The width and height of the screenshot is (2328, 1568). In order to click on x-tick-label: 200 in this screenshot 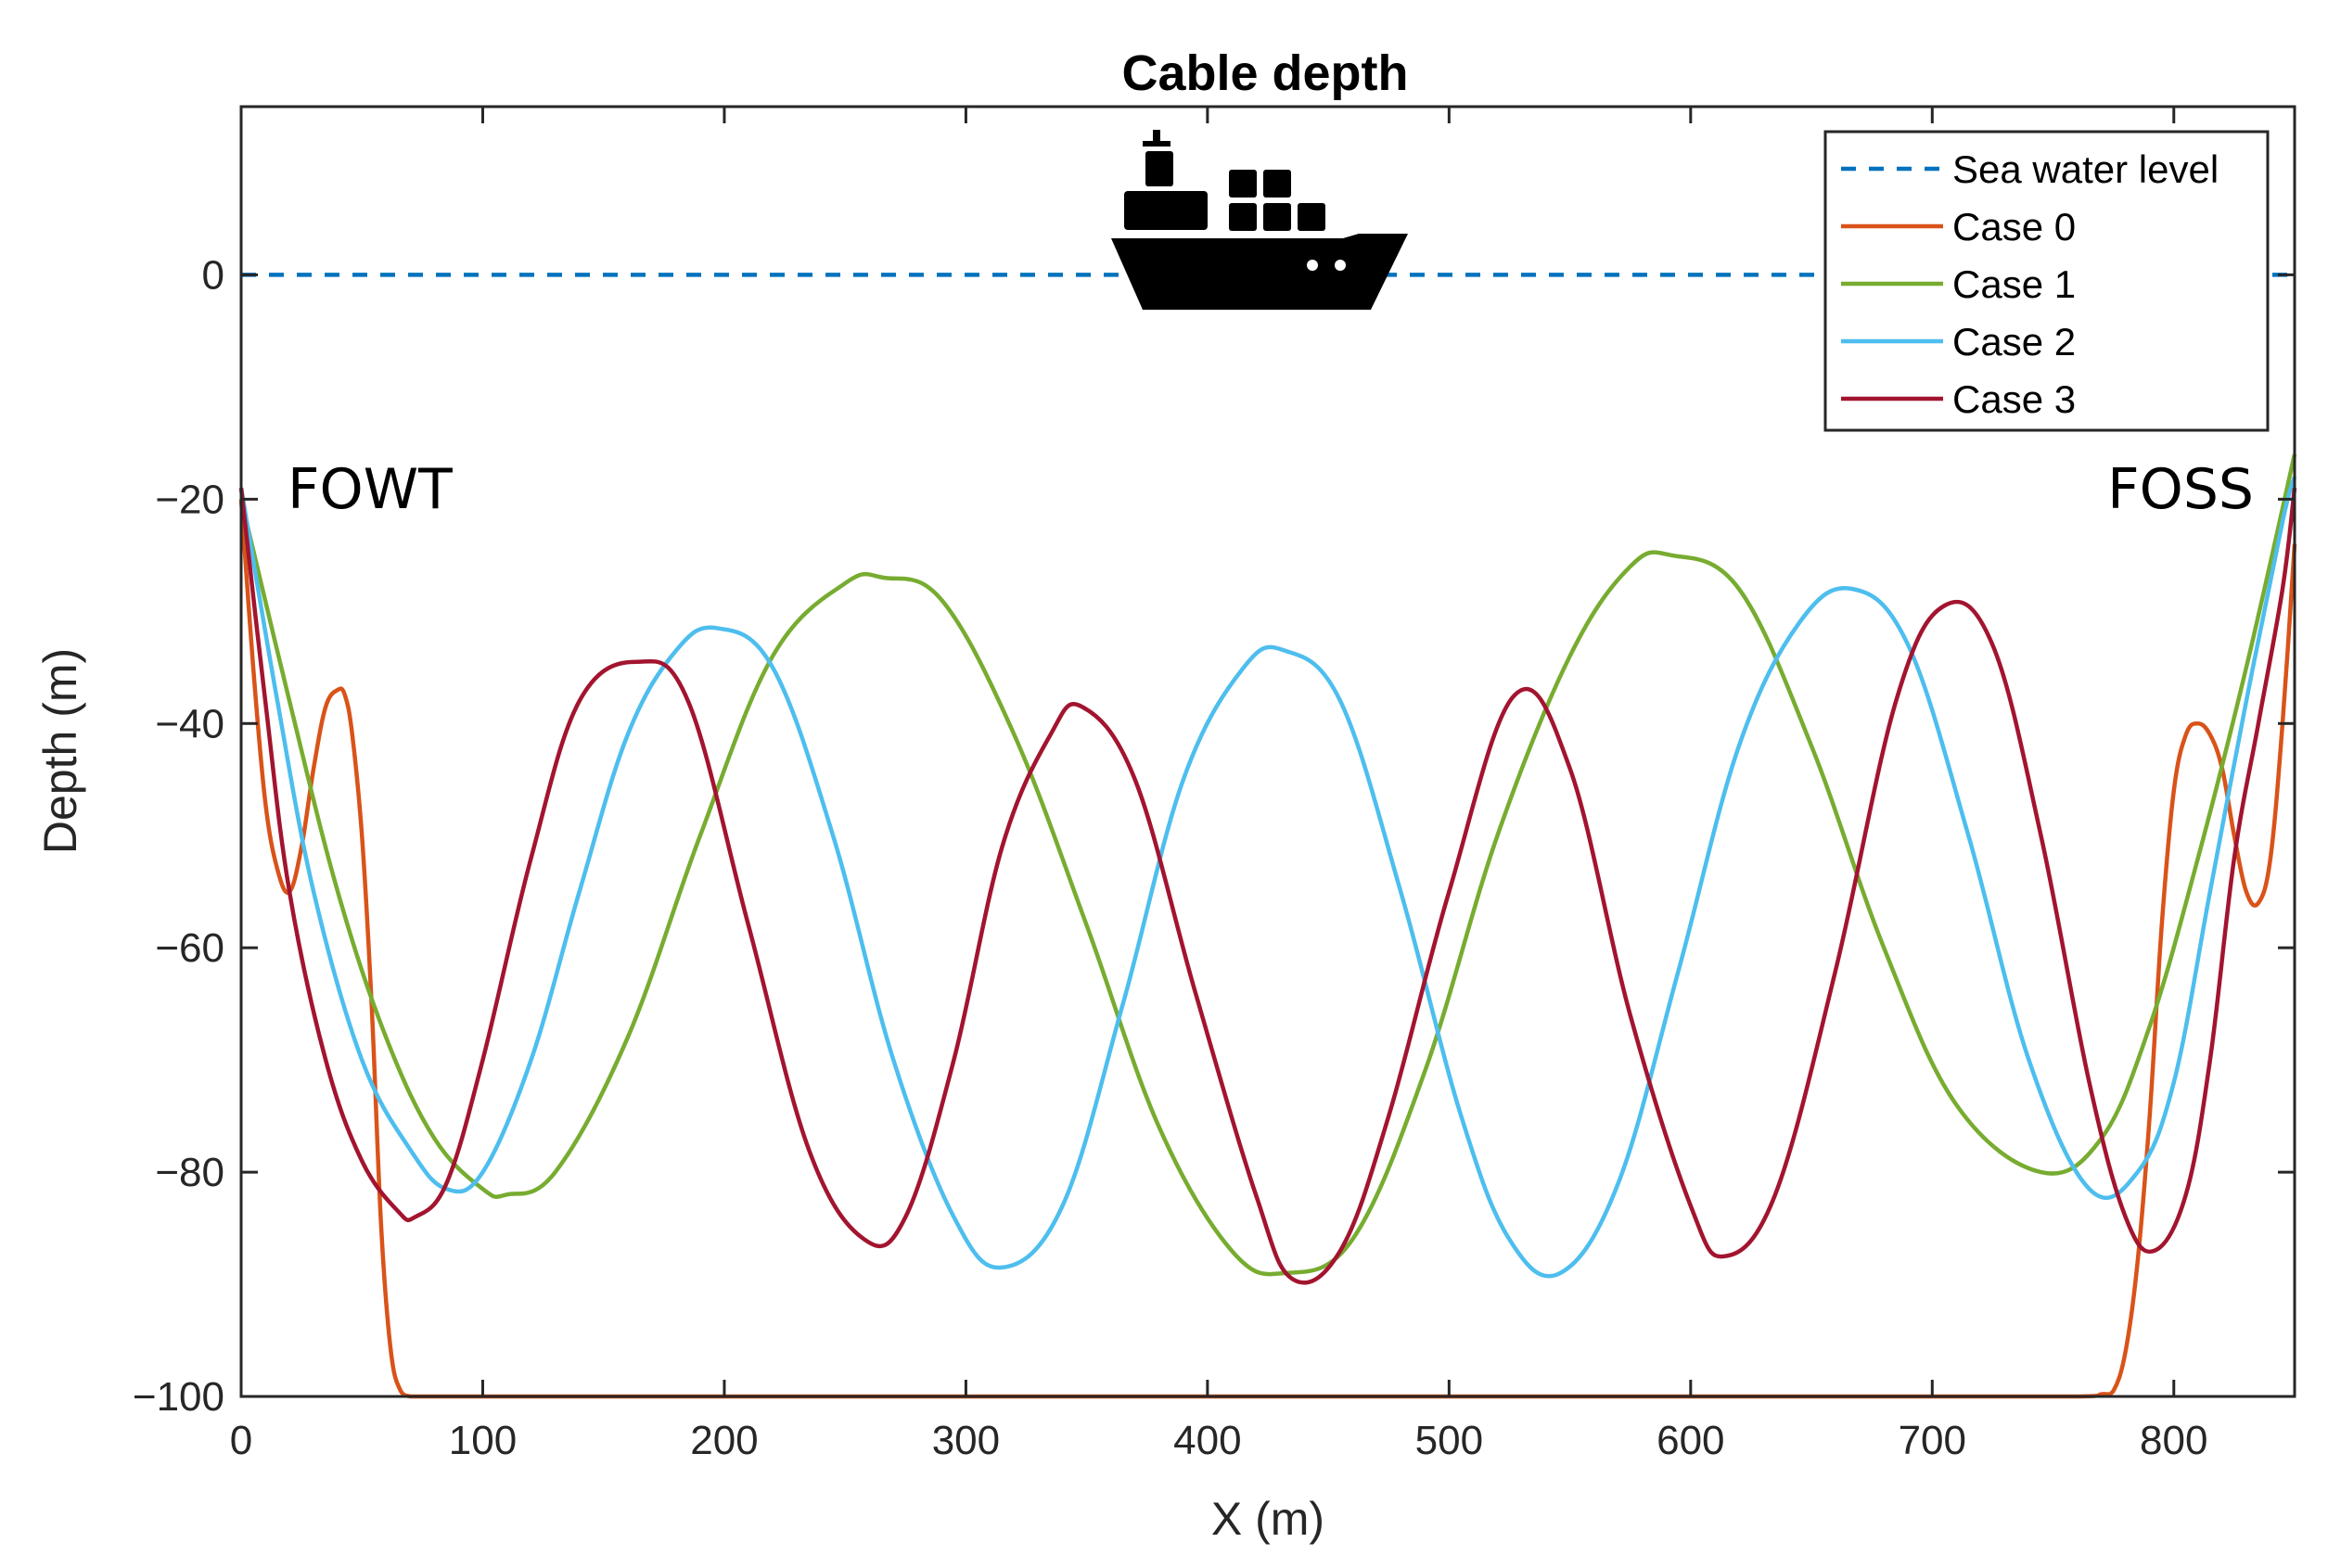, I will do `click(724, 1440)`.